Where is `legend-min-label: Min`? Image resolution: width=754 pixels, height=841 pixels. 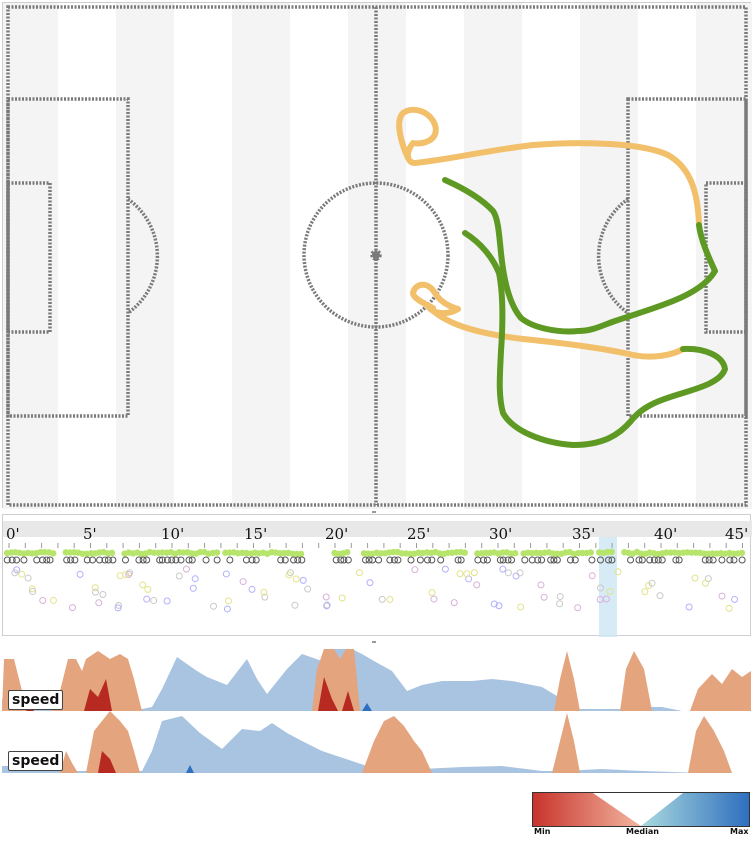
legend-min-label: Min is located at coordinates (542, 831).